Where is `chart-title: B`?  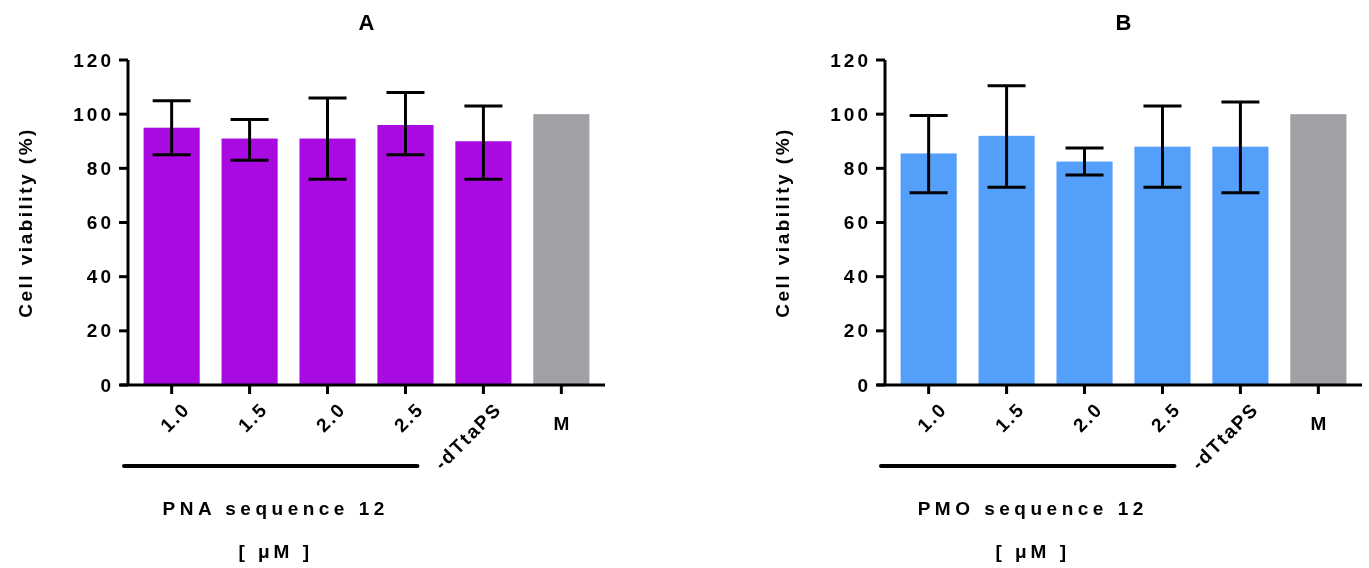 chart-title: B is located at coordinates (1123, 22).